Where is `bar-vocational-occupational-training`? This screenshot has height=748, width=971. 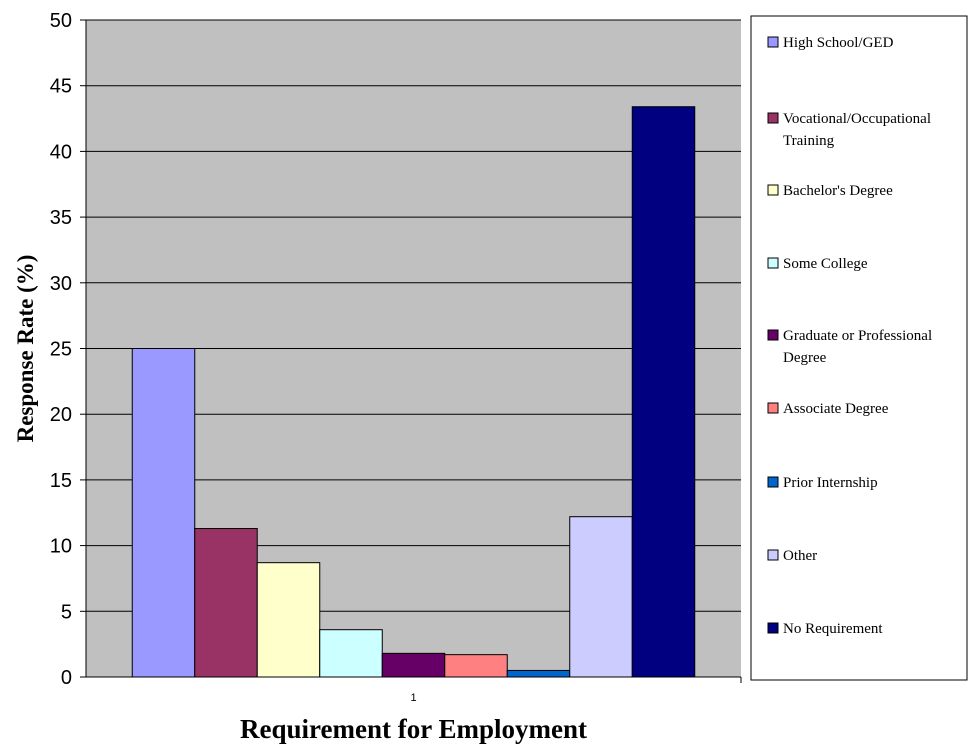 bar-vocational-occupational-training is located at coordinates (226, 603).